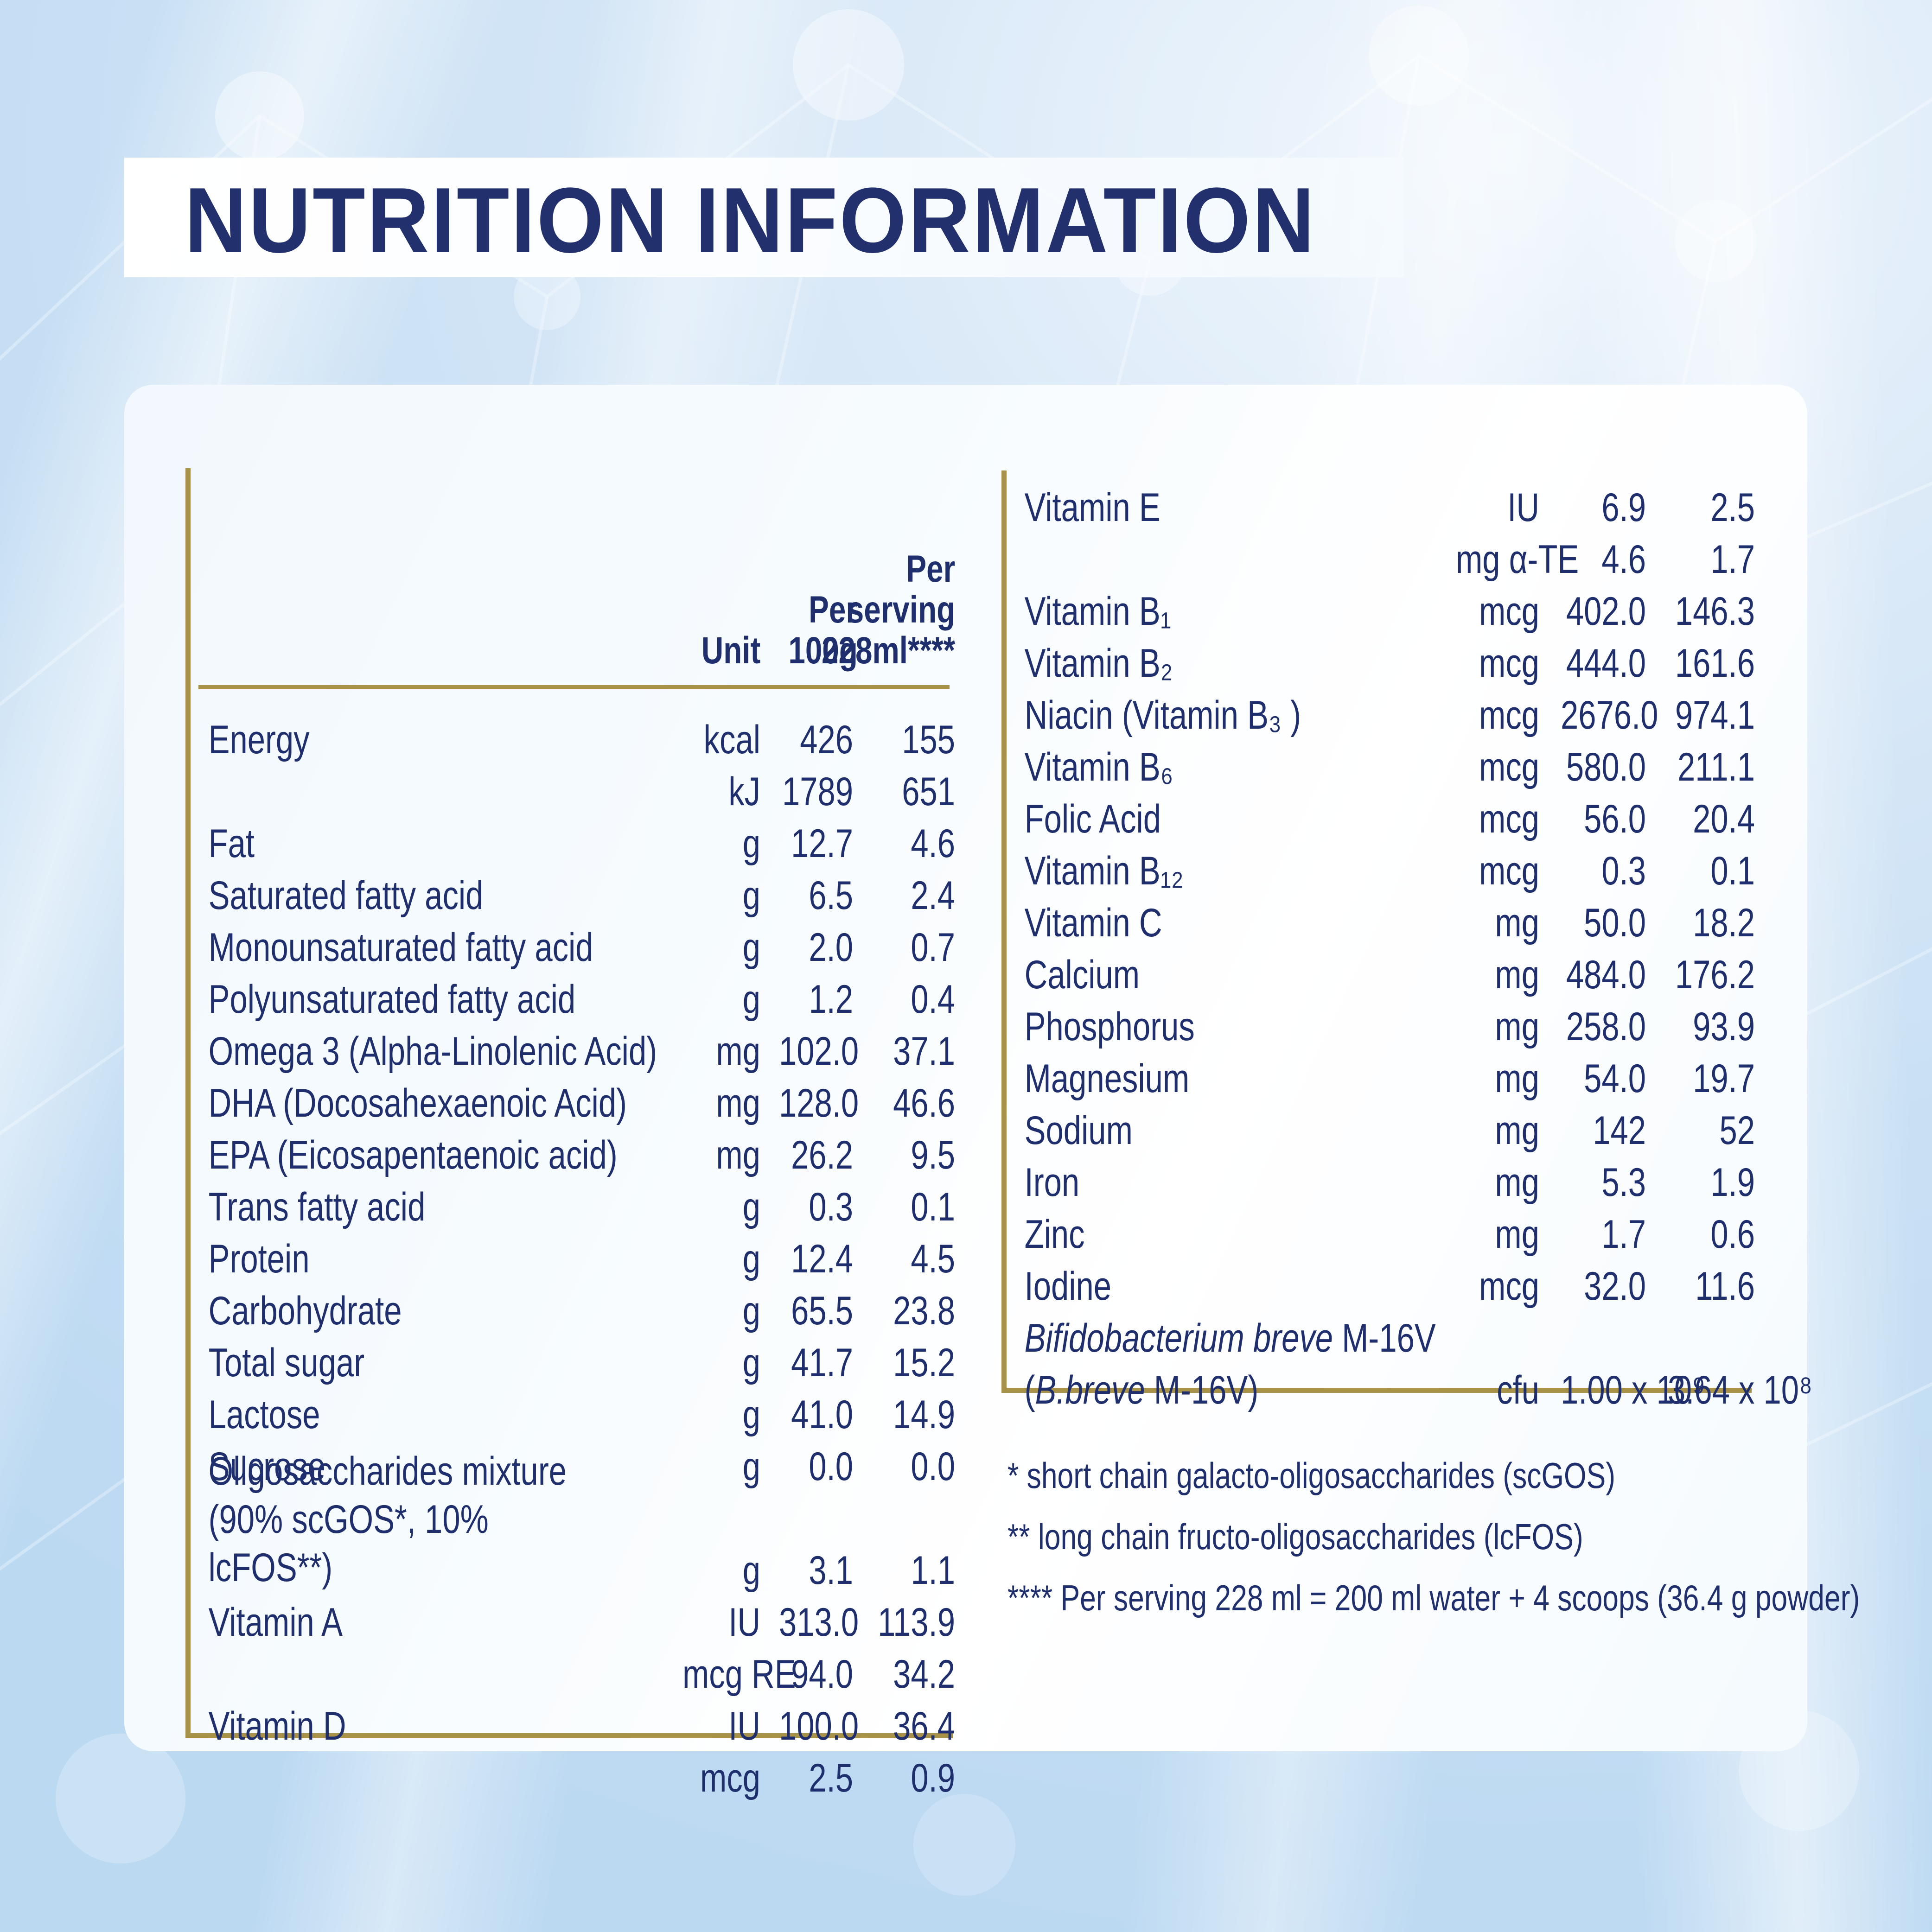 This screenshot has height=1932, width=1932. What do you see at coordinates (1609, 715) in the screenshot?
I see `row-value-per-100g: 2676.0` at bounding box center [1609, 715].